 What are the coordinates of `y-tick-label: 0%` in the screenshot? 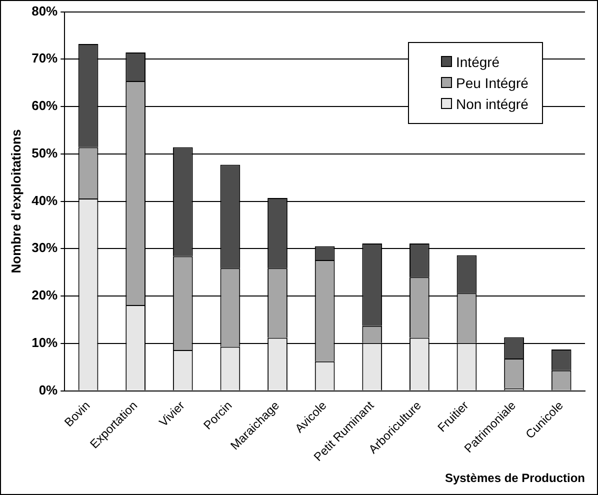 It's located at (48, 390).